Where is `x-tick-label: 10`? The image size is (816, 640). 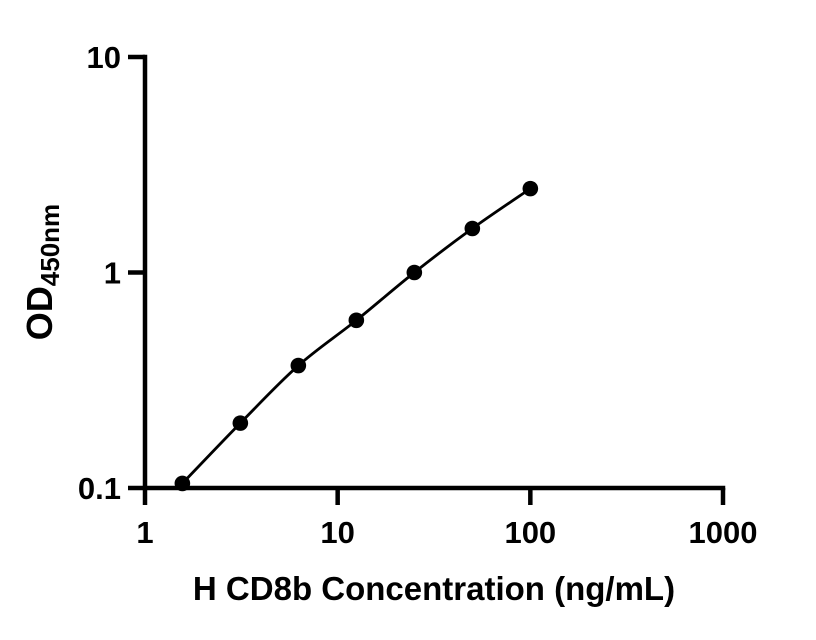 x-tick-label: 10 is located at coordinates (337, 532).